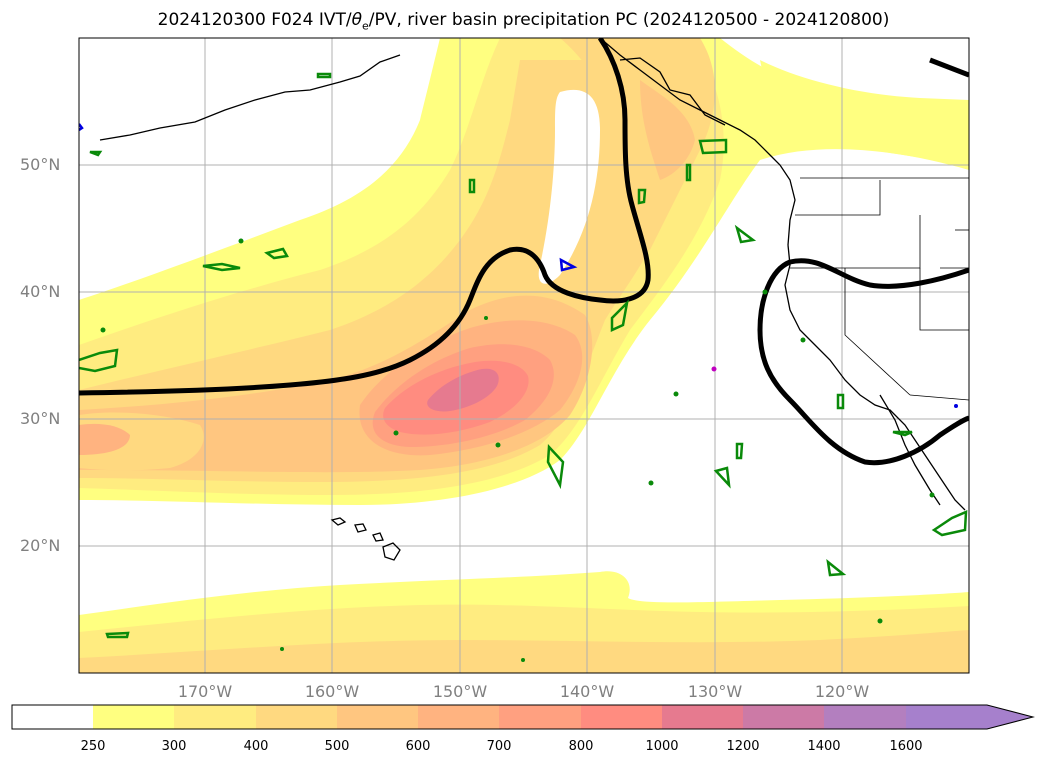 The image size is (1047, 767). Describe the element at coordinates (824, 746) in the screenshot. I see `colorbar-tick-1400: 1400` at that location.